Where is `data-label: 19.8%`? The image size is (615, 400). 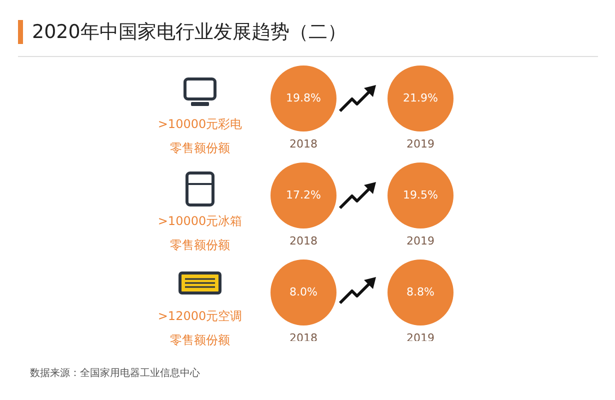 data-label: 19.8% is located at coordinates (303, 97).